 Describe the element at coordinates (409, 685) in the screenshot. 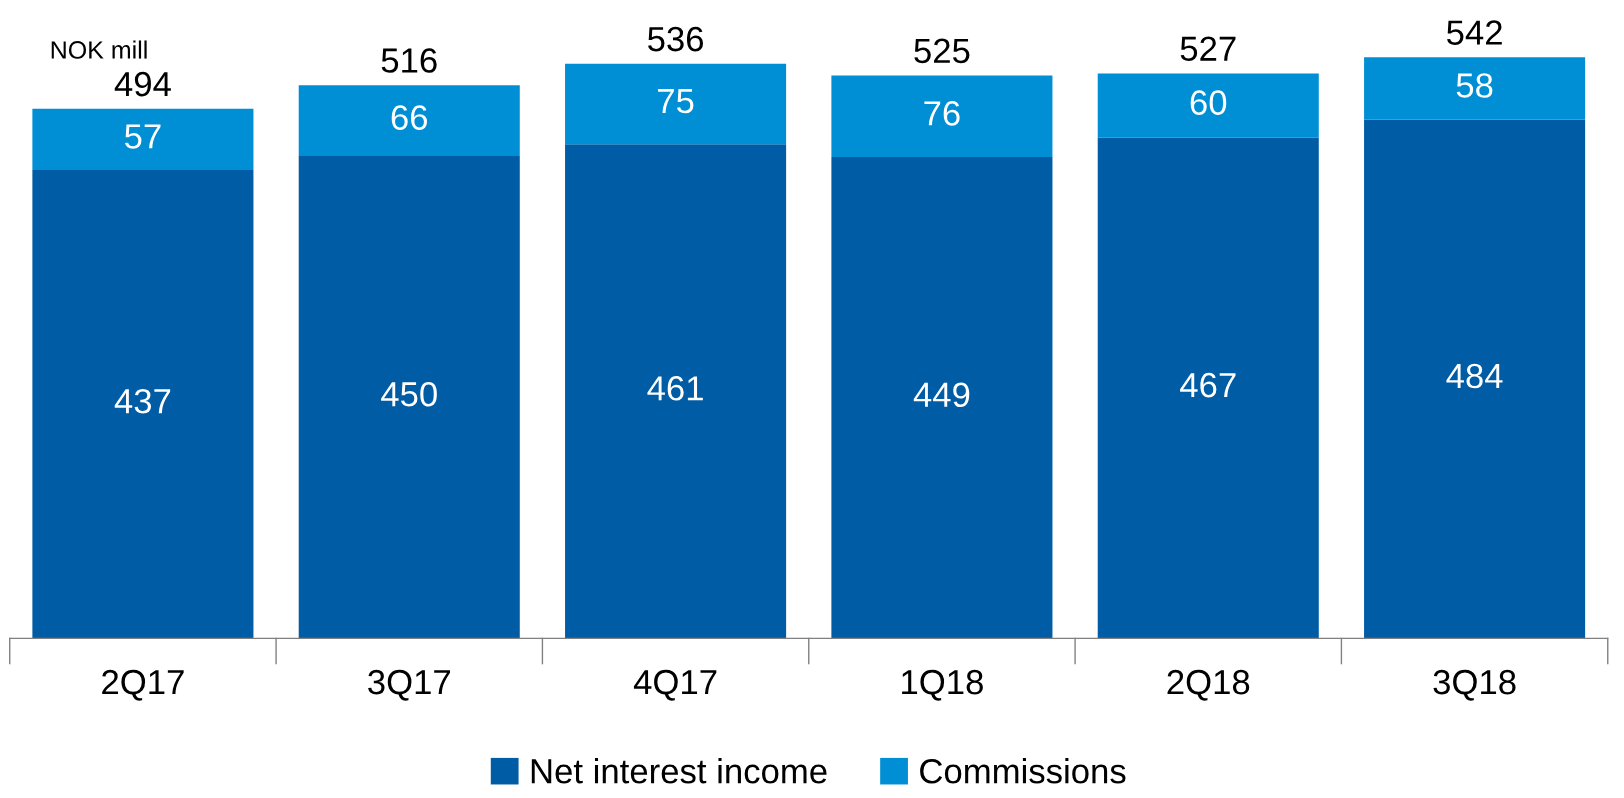

I see `x-tick-label: 3Q17` at that location.